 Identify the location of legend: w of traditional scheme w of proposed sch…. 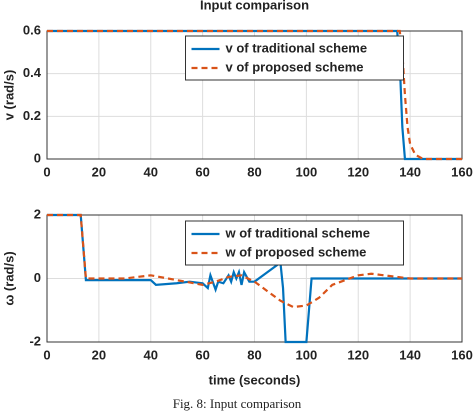
(294, 243).